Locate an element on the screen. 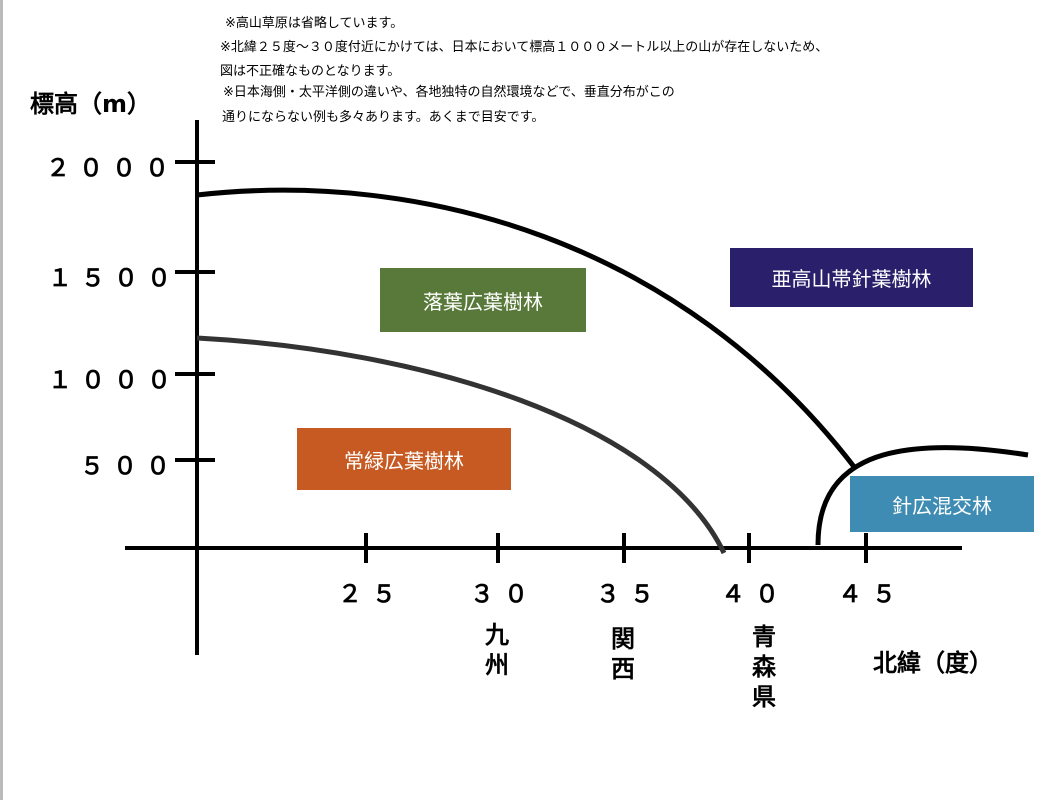 This screenshot has height=800, width=1057. zone-evergreen-broadleaf: 常緑広葉樹林 is located at coordinates (404, 459).